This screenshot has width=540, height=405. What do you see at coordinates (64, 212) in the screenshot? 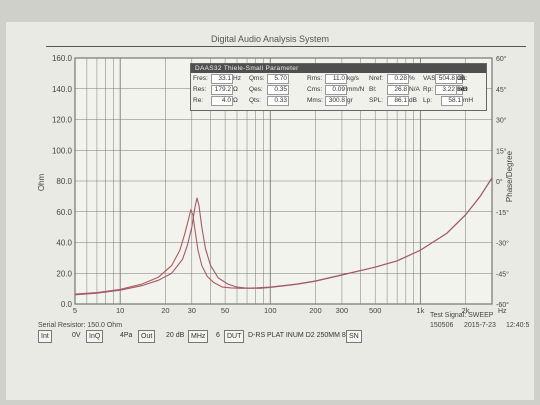
I see `y-tick-label: 60.0` at bounding box center [64, 212].